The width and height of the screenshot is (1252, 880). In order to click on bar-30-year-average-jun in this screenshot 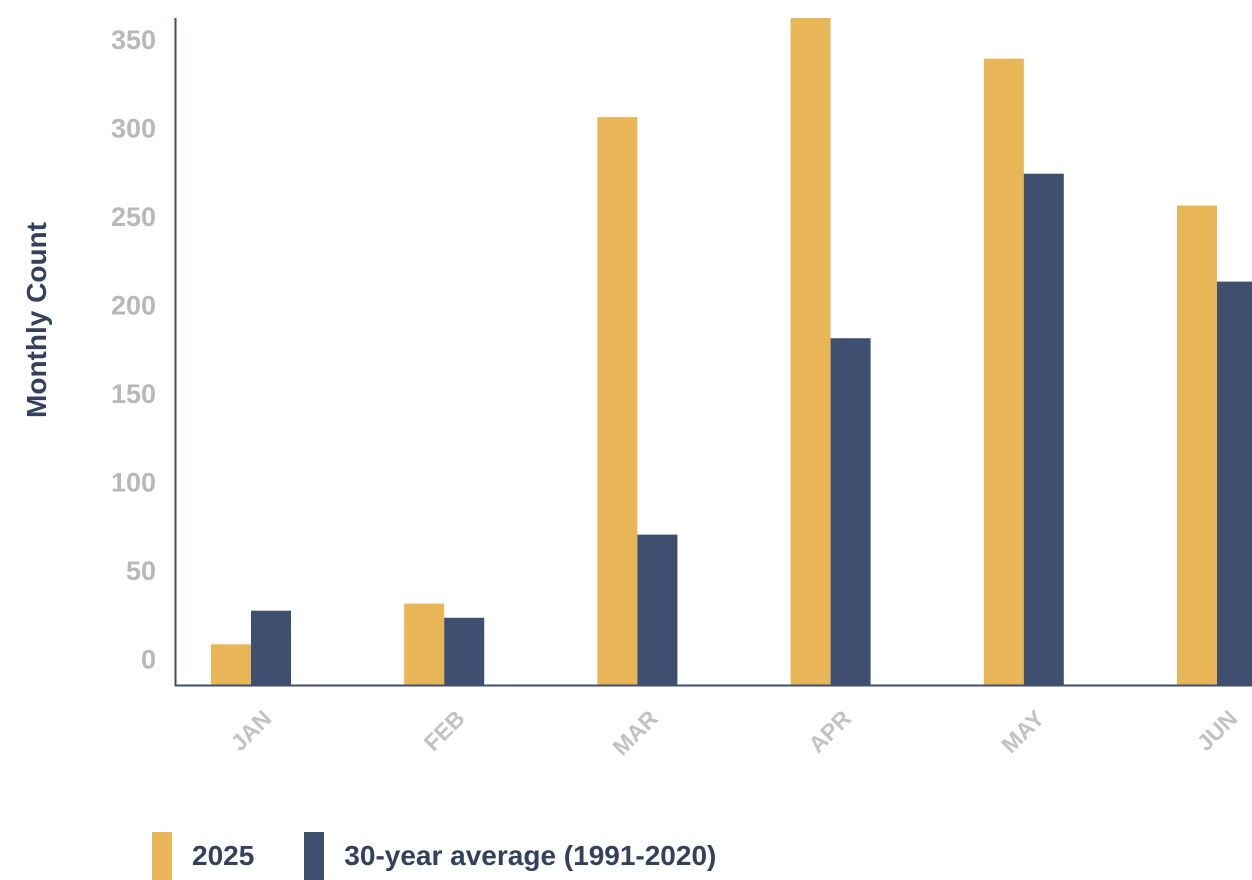, I will do `click(1234, 483)`.